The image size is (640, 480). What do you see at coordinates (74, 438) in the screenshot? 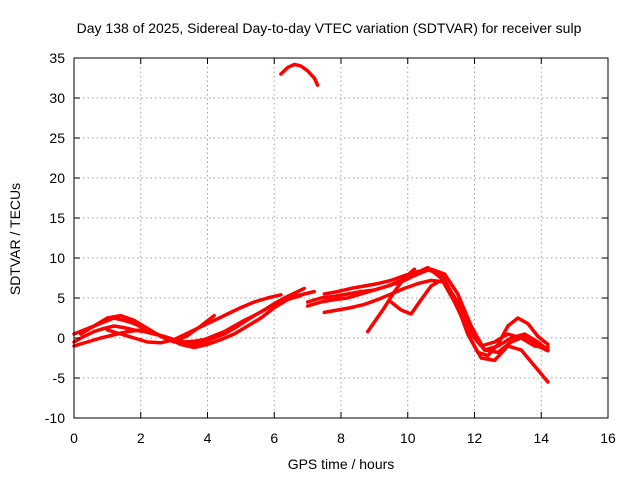
I see `x-tick-label: 0` at bounding box center [74, 438].